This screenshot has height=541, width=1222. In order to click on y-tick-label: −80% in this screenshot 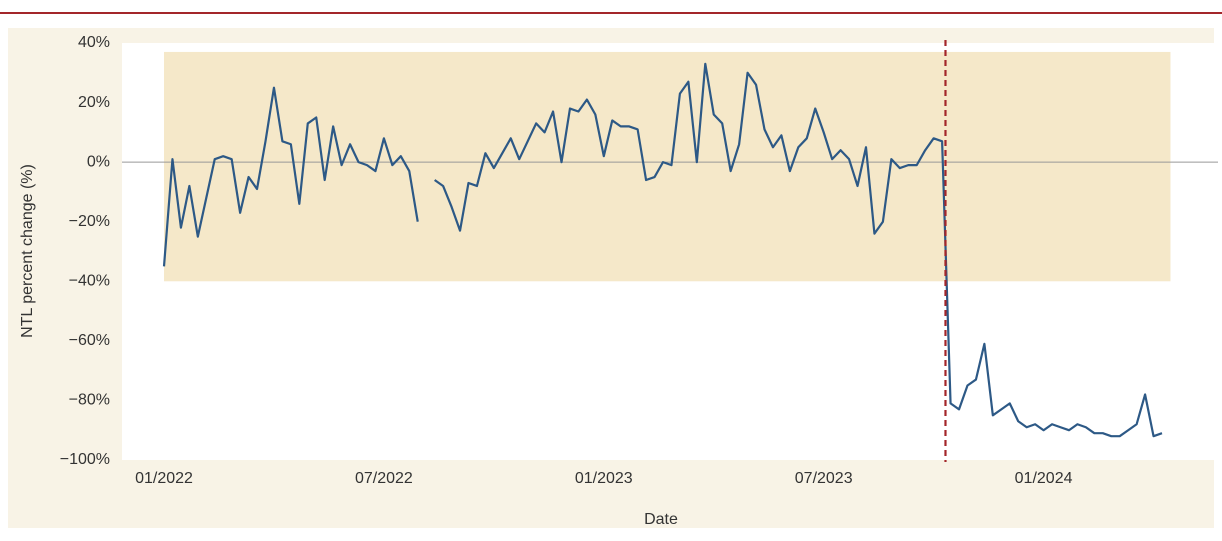, I will do `click(89, 400)`.